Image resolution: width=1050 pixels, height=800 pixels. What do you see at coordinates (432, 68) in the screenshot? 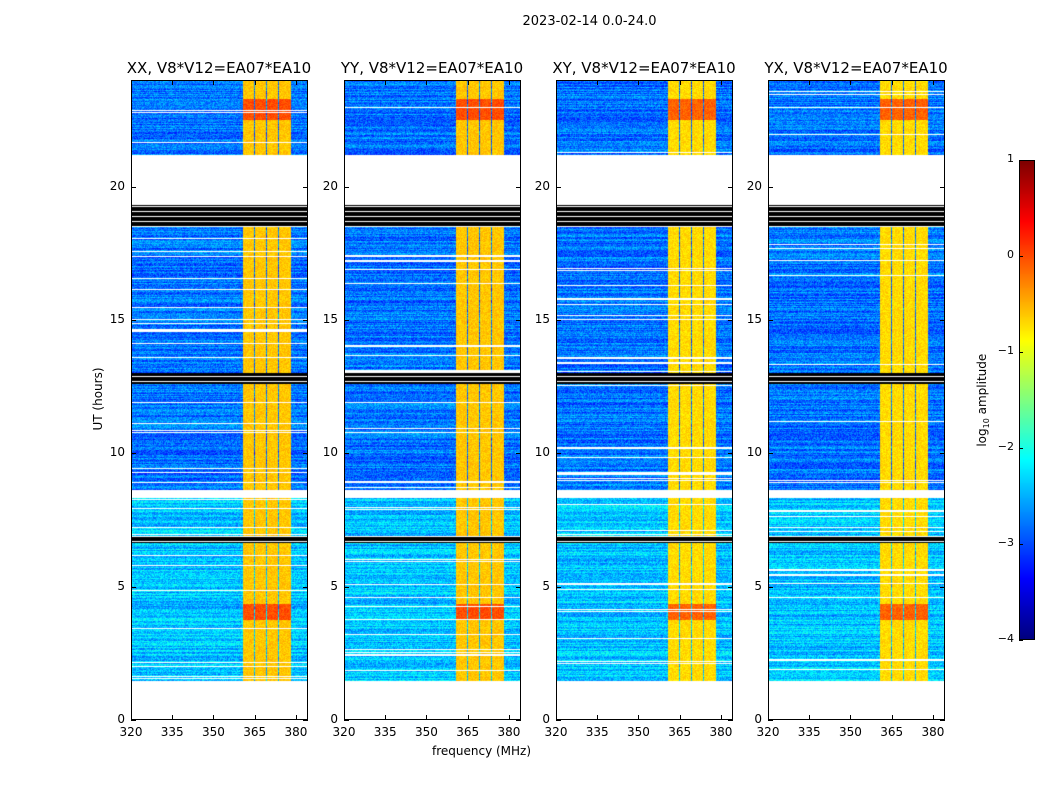
I see `panel-title: YY, V8*V12=EA07*EA10` at bounding box center [432, 68].